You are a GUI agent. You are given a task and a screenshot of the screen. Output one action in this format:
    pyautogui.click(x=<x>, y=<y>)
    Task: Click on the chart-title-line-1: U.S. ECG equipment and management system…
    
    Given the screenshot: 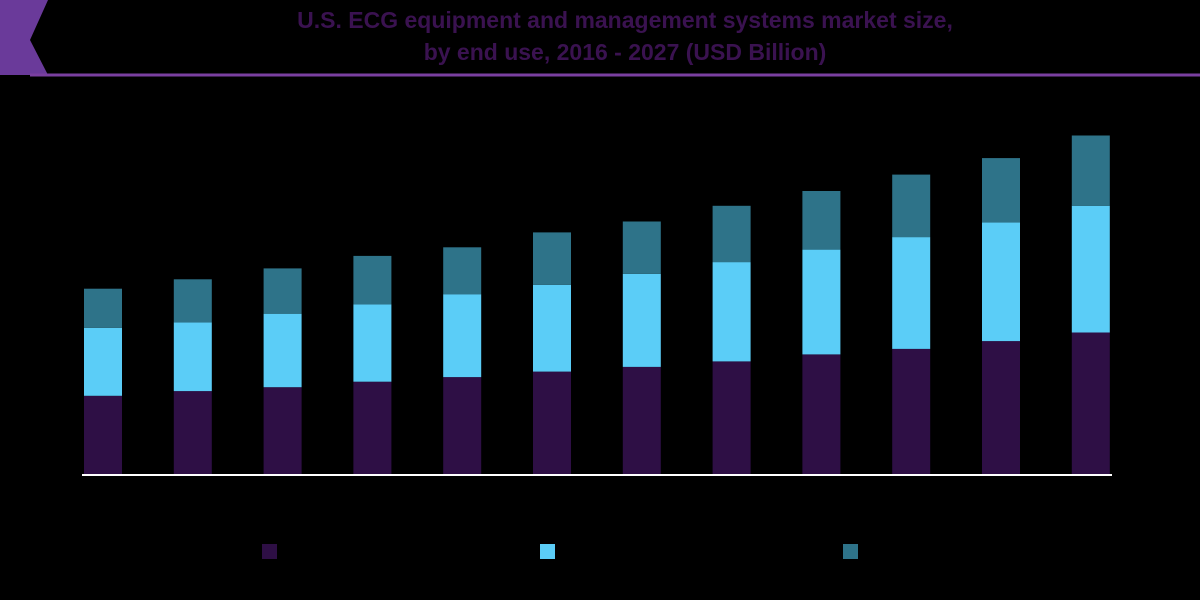 What is the action you would take?
    pyautogui.click(x=625, y=20)
    